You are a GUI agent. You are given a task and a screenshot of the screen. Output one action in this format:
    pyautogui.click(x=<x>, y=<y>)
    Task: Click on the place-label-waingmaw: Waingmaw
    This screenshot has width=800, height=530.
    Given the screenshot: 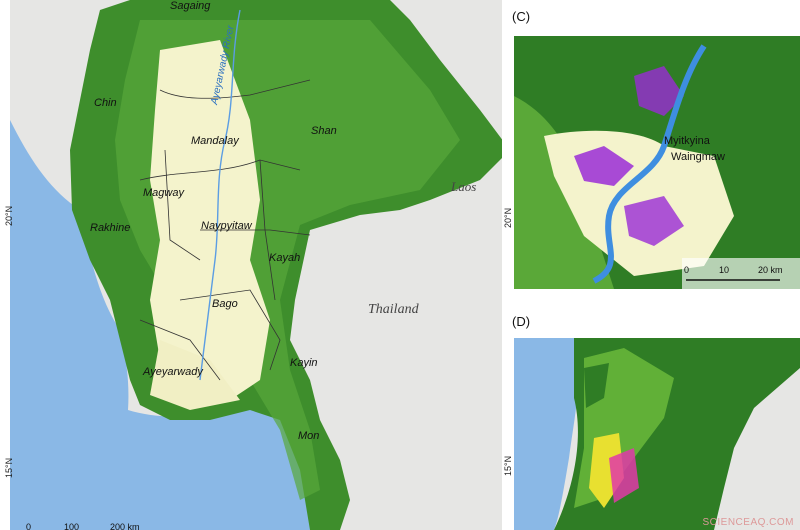 What is the action you would take?
    pyautogui.click(x=698, y=157)
    